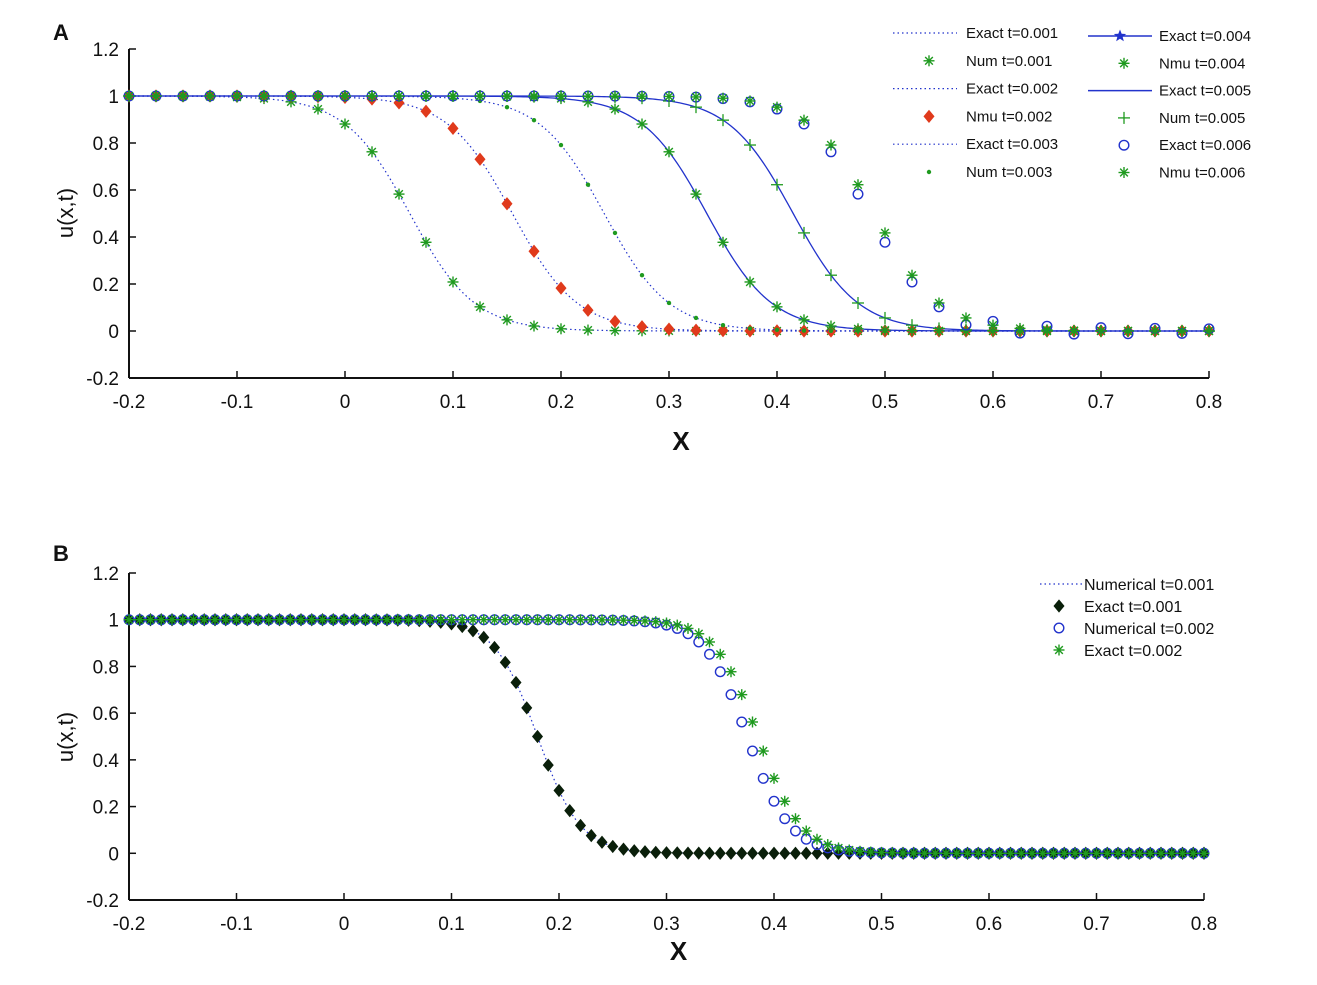 Image resolution: width=1317 pixels, height=985 pixels. I want to click on legend-item: Exact t=0.001, so click(975, 33).